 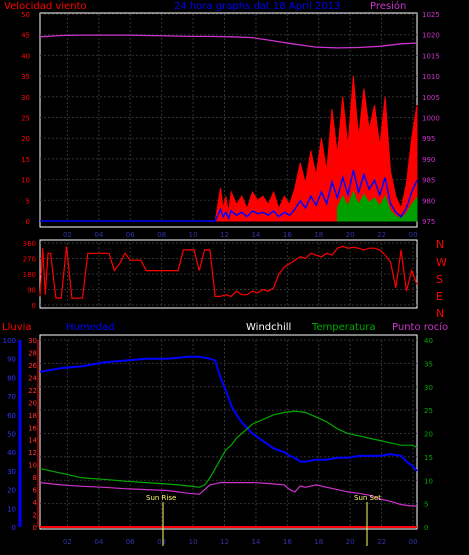 What do you see at coordinates (428, 201) in the screenshot?
I see `pressure-tick-label: 980` at bounding box center [428, 201].